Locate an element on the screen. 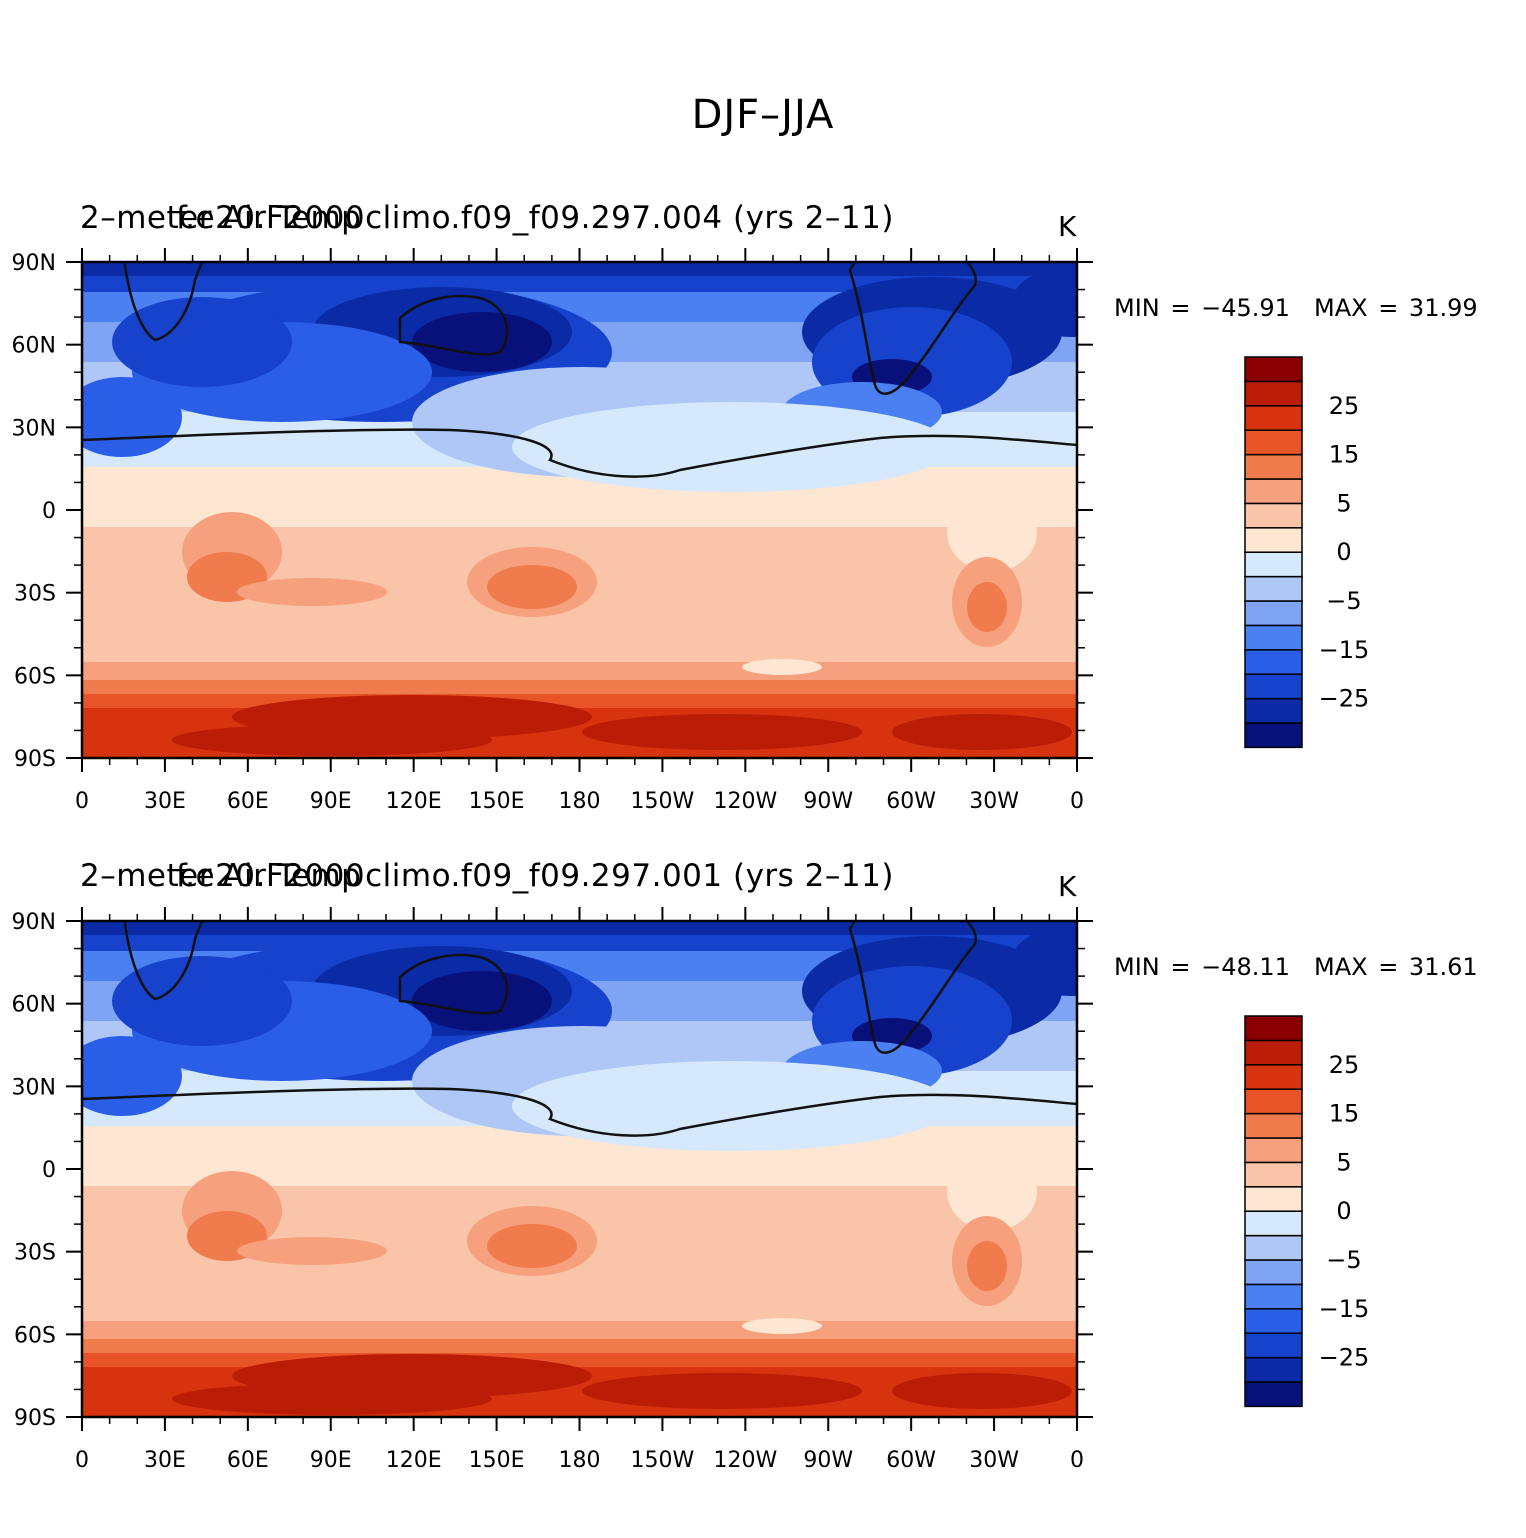 This screenshot has height=1538, width=1526. panel-variable-title-bottom: 2–meter Air Temp is located at coordinates (221, 876).